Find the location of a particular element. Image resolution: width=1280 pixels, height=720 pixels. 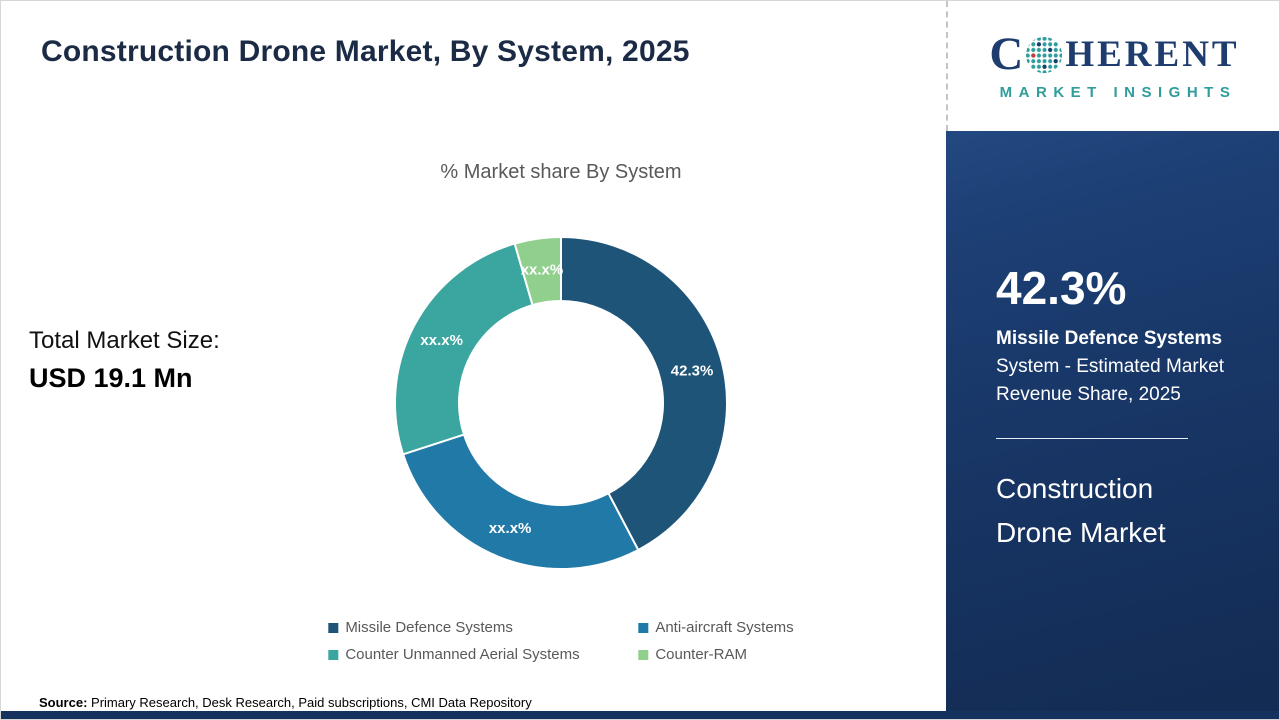

stat-value: 42.3% is located at coordinates (1061, 288).